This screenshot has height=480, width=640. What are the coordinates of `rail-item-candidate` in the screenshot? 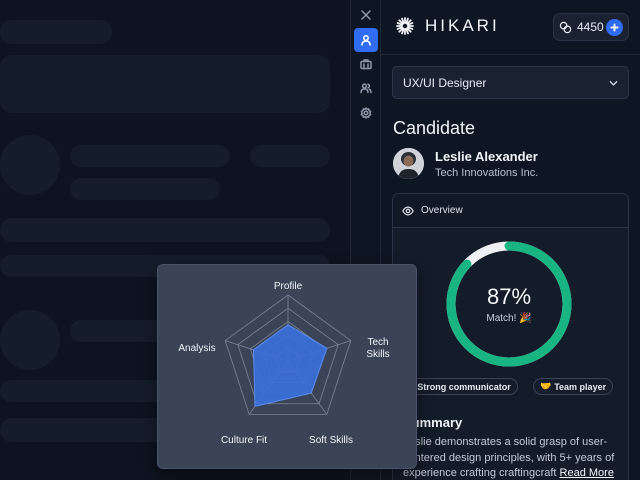 It's located at (366, 40).